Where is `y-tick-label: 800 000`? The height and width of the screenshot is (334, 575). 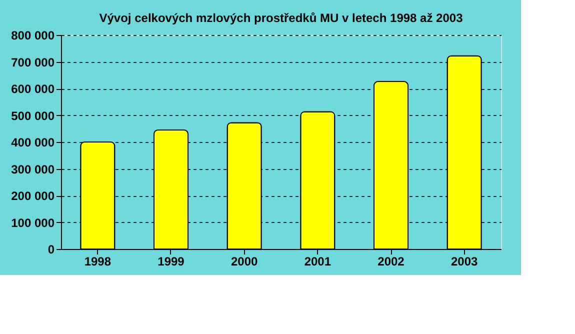
y-tick-label: 800 000 is located at coordinates (33, 35).